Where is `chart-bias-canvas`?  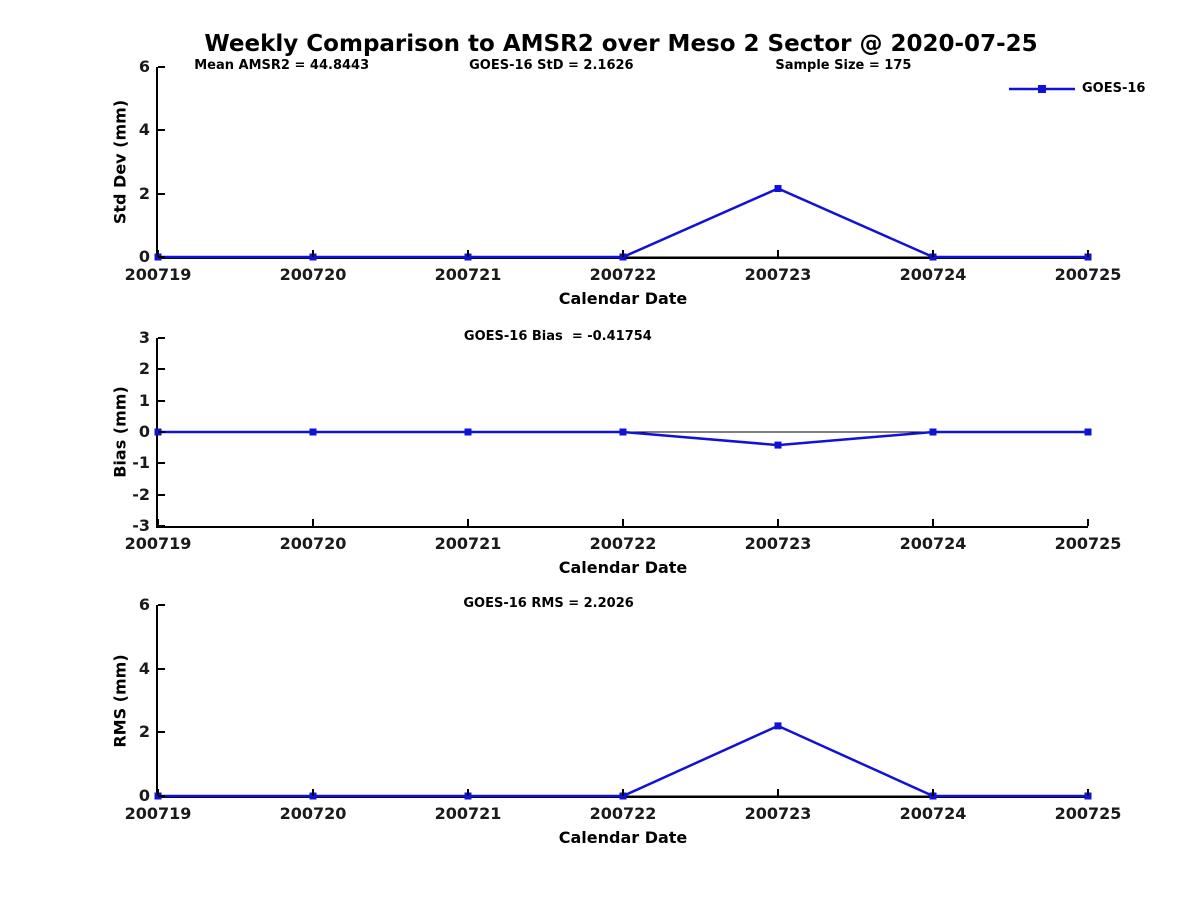
chart-bias-canvas is located at coordinates (623, 438).